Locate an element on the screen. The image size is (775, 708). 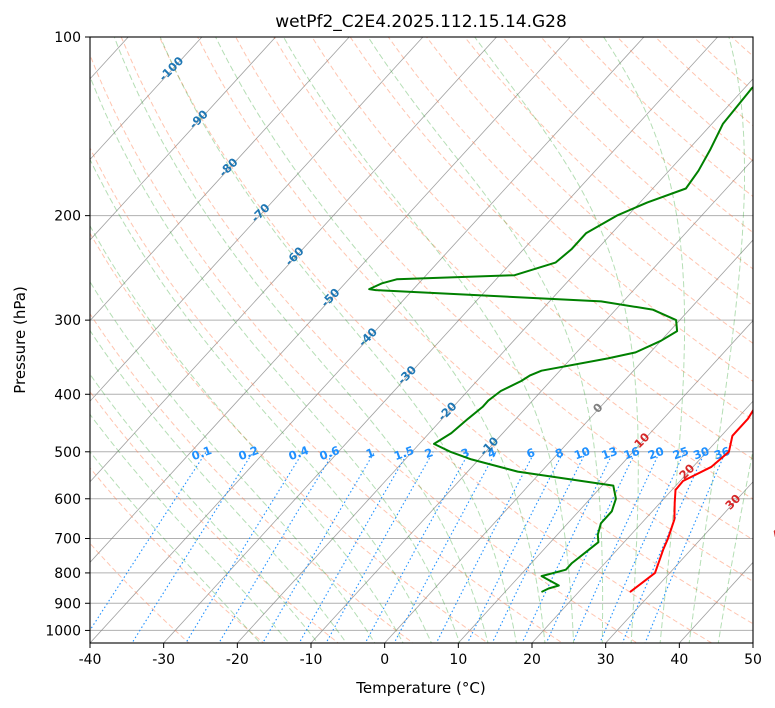
y-tick-label: 500 is located at coordinates (67, 453).